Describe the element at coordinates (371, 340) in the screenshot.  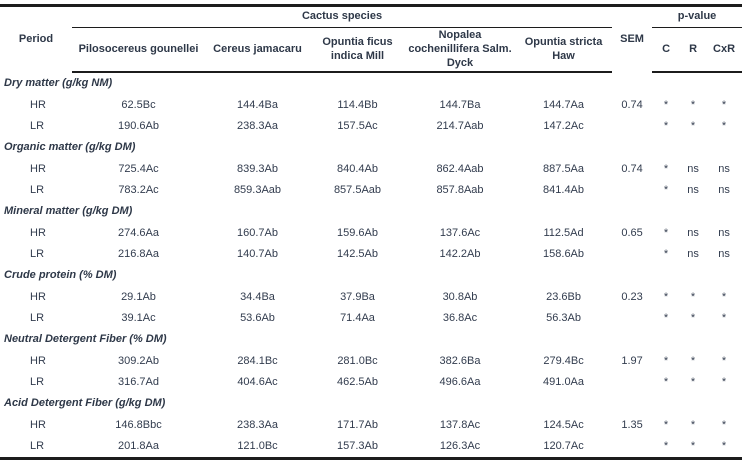
I see `section-row: Neutral Detergent Fiber (% DM)` at that location.